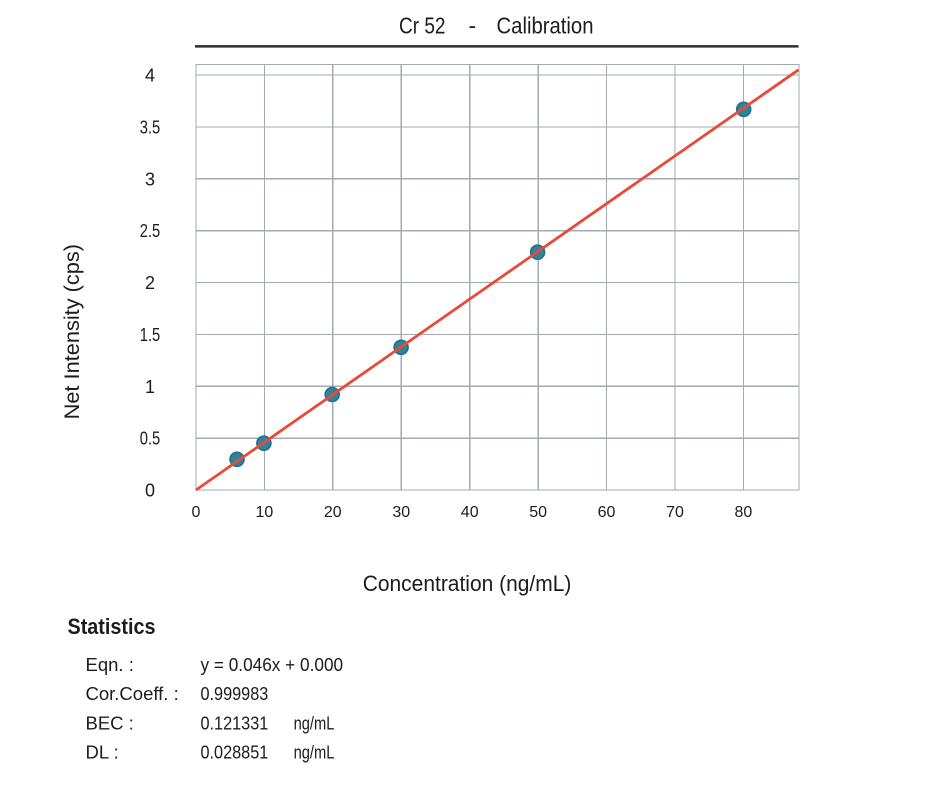 This screenshot has width=931, height=786. What do you see at coordinates (112, 626) in the screenshot?
I see `svg-text: Statistics` at bounding box center [112, 626].